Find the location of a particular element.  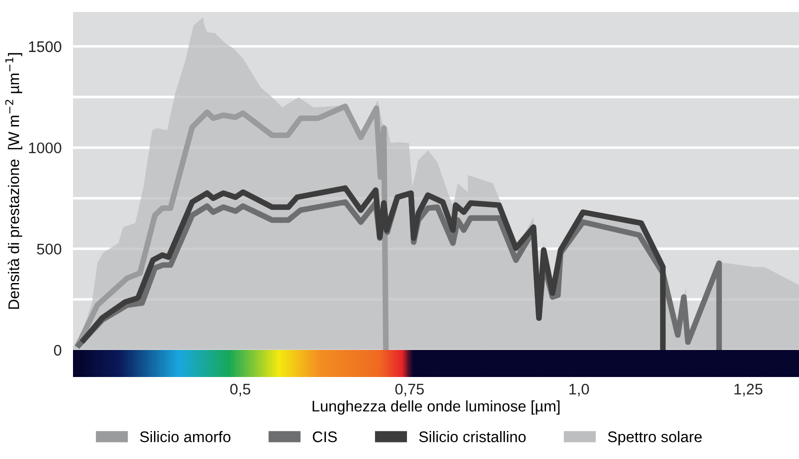

y-tick-label: 0 is located at coordinates (58, 350).